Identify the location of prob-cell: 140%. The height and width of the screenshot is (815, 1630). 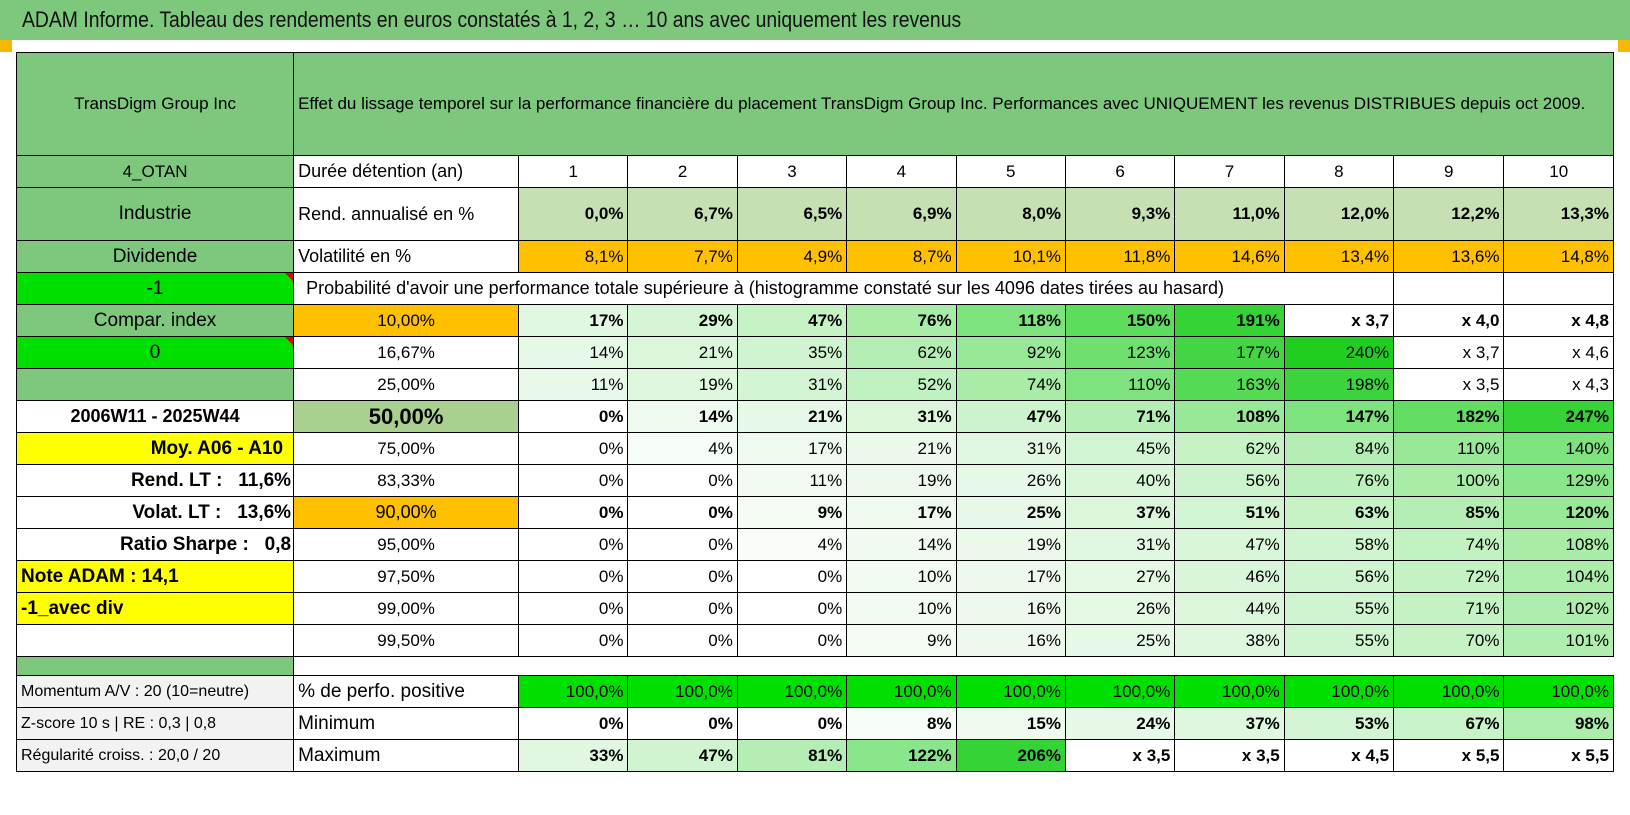
(1558, 448).